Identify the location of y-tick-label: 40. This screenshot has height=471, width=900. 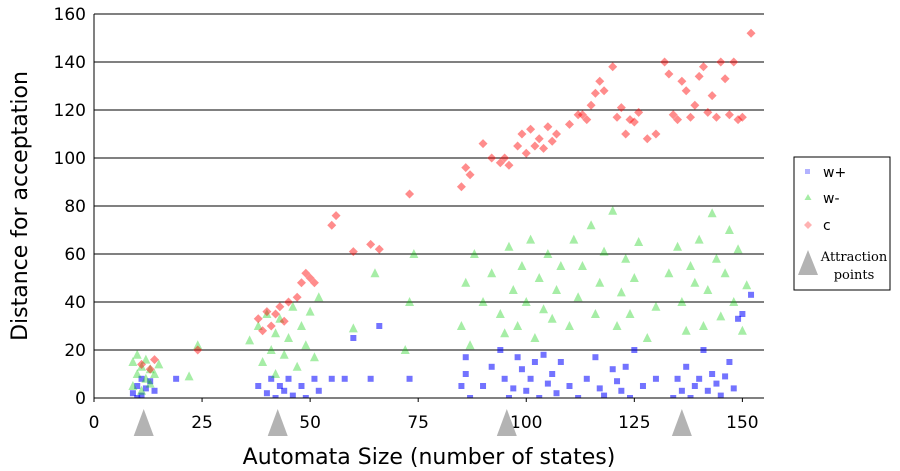
(75, 303).